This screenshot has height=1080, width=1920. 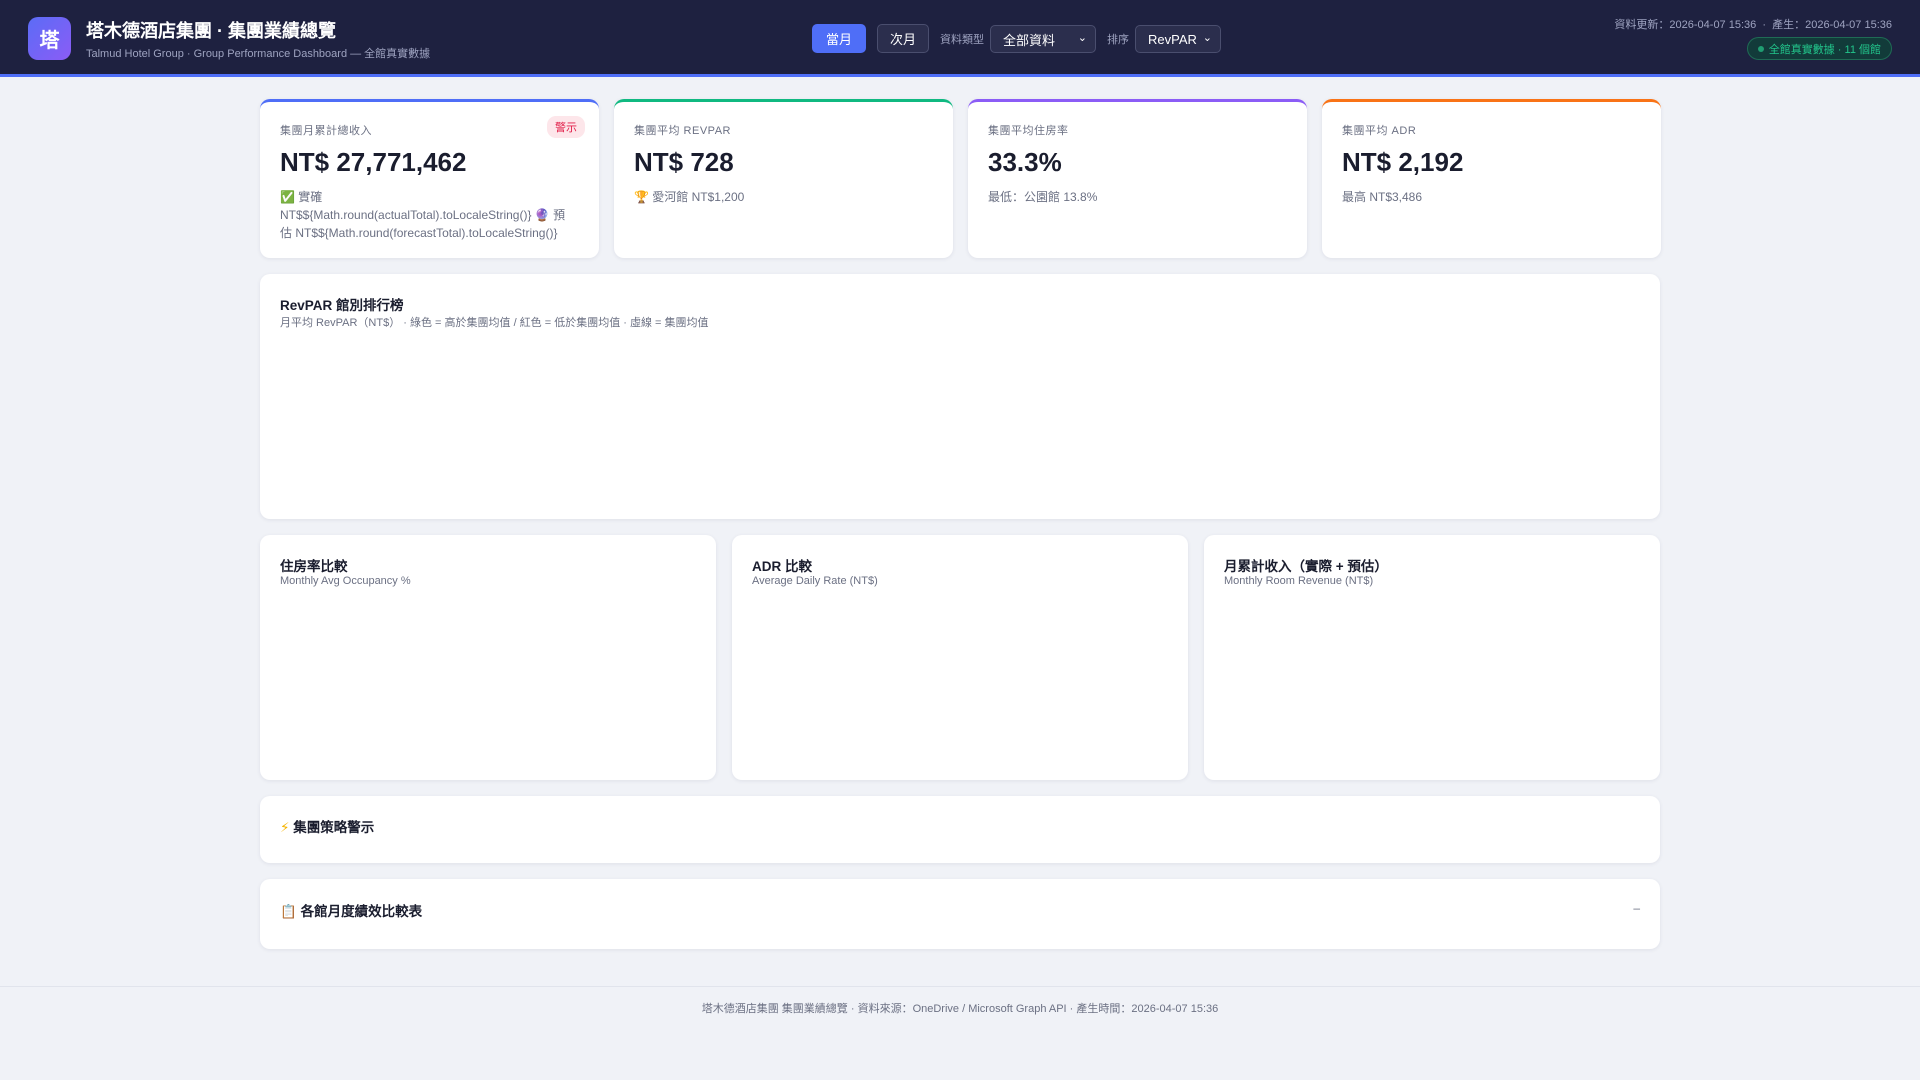 What do you see at coordinates (361, 911) in the screenshot?
I see `table-title: 各館月度績效比較表` at bounding box center [361, 911].